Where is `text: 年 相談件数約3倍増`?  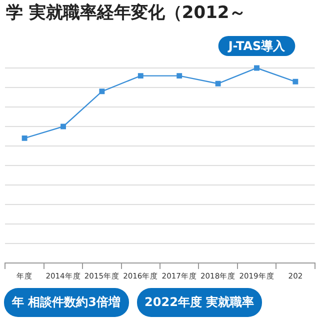
text: 年 相談件数約3倍増 is located at coordinates (66, 302).